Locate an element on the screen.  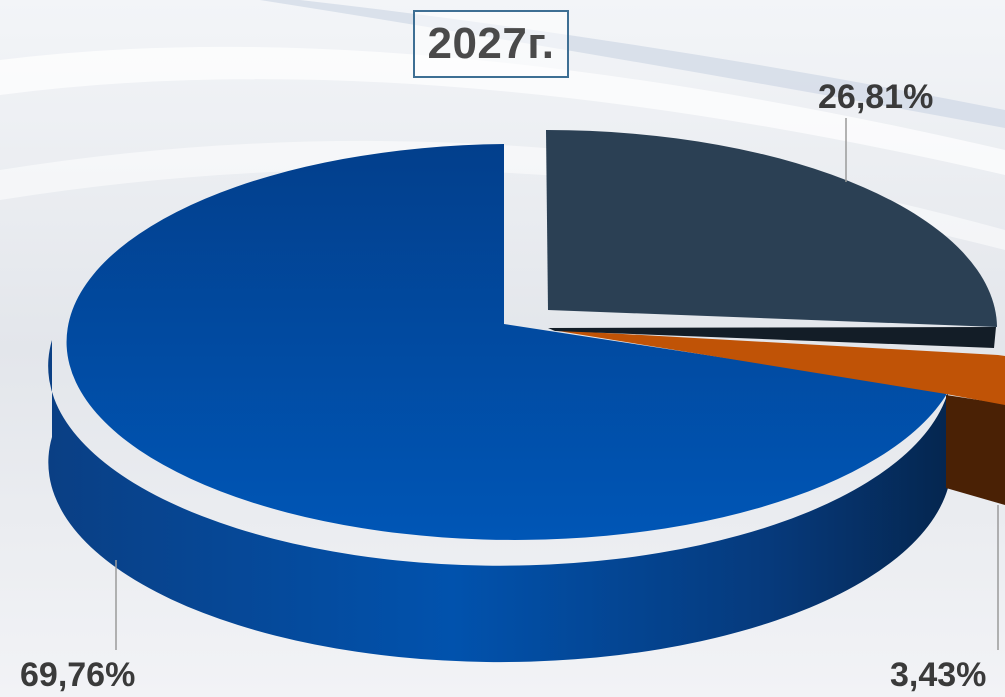
chart-title-text: 2027г. is located at coordinates (491, 43).